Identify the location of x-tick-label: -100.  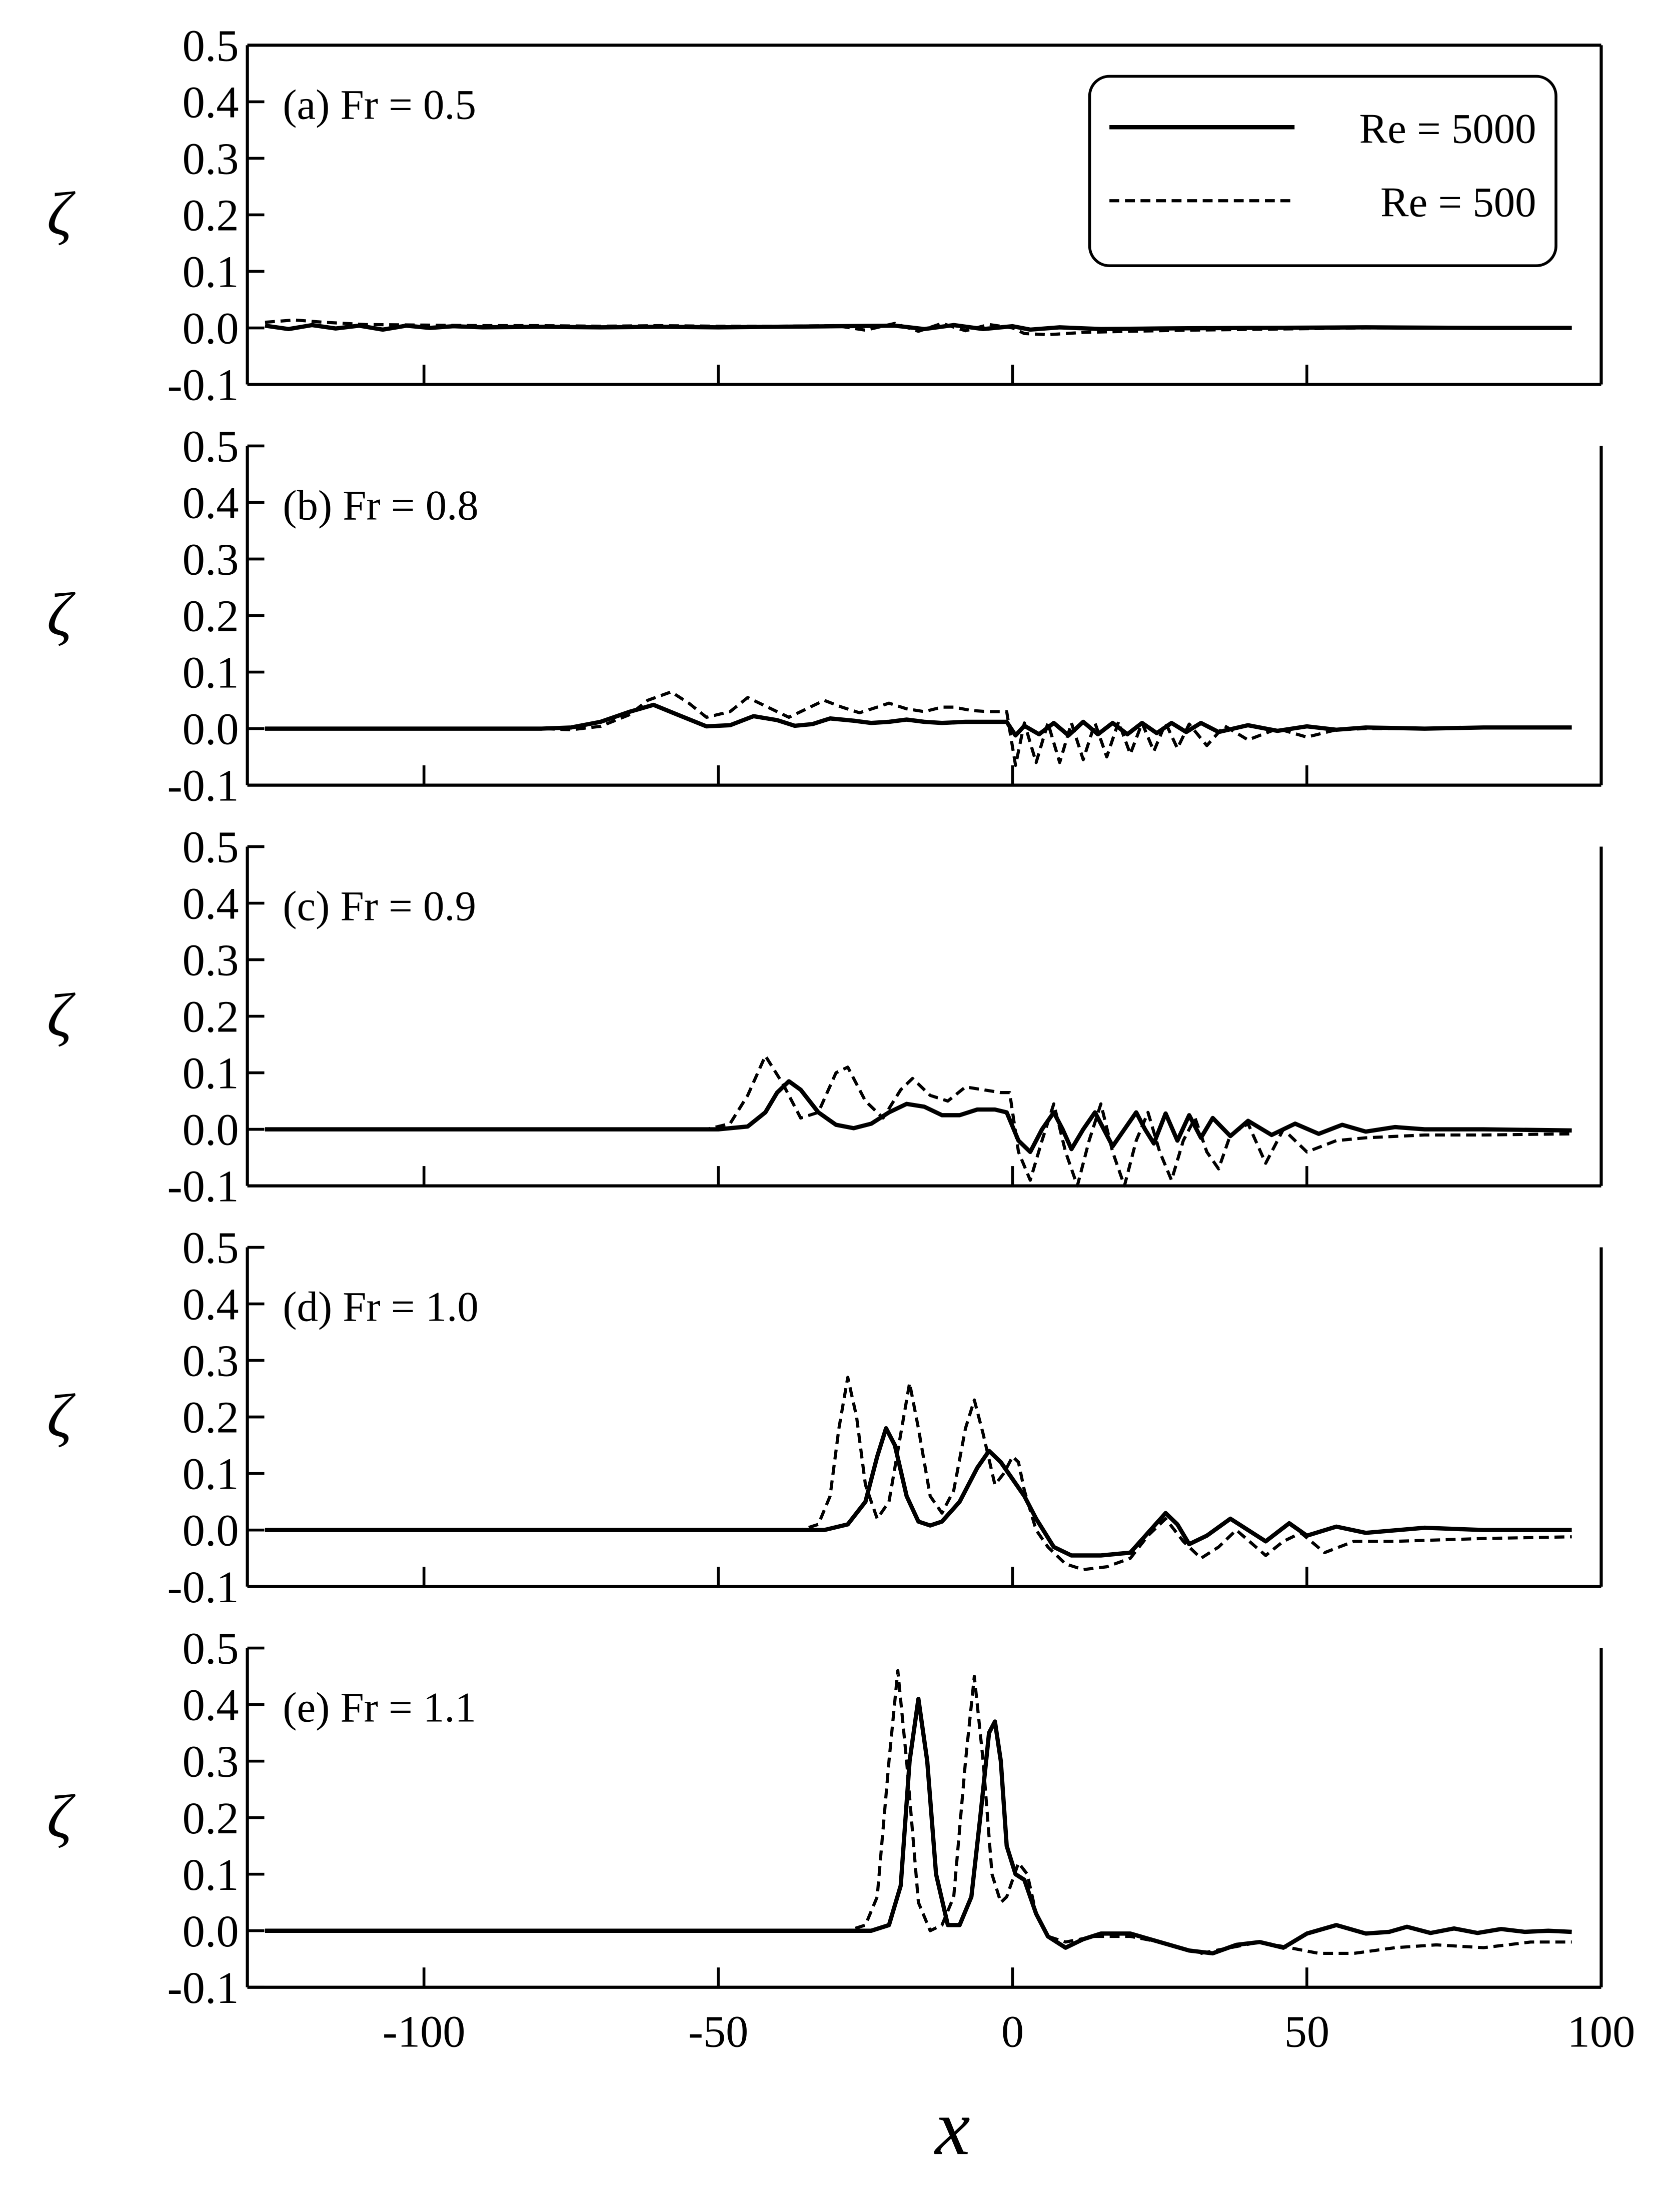
(425, 2031).